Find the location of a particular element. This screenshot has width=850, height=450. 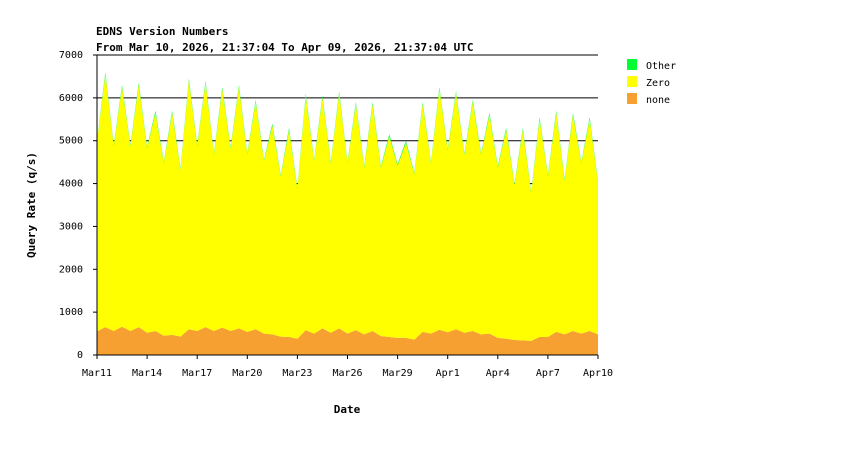

y-tick-label: 2000 is located at coordinates (71, 269).